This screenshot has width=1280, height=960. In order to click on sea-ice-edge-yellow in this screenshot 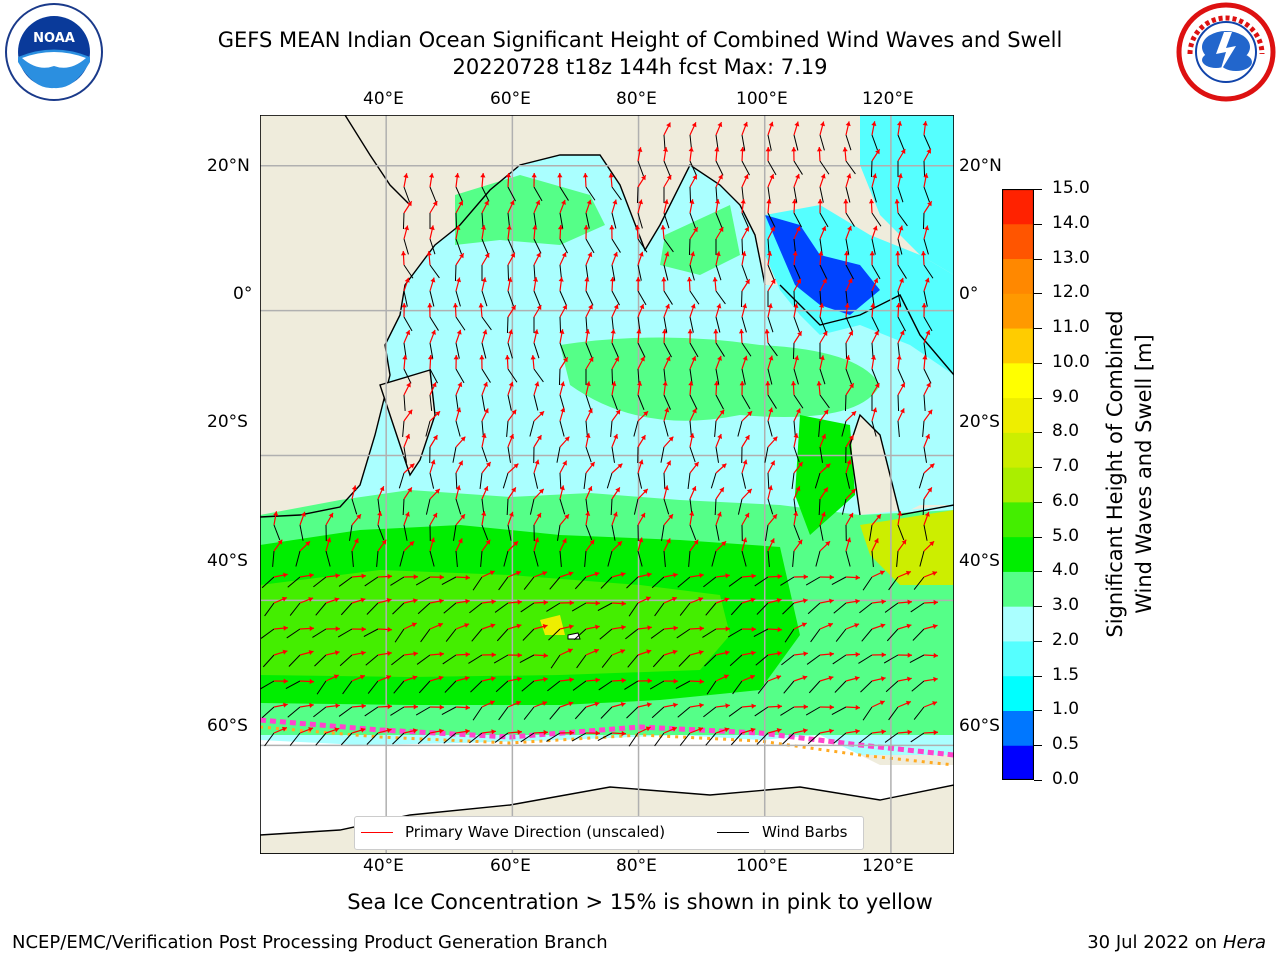, I will do `click(607, 746)`.